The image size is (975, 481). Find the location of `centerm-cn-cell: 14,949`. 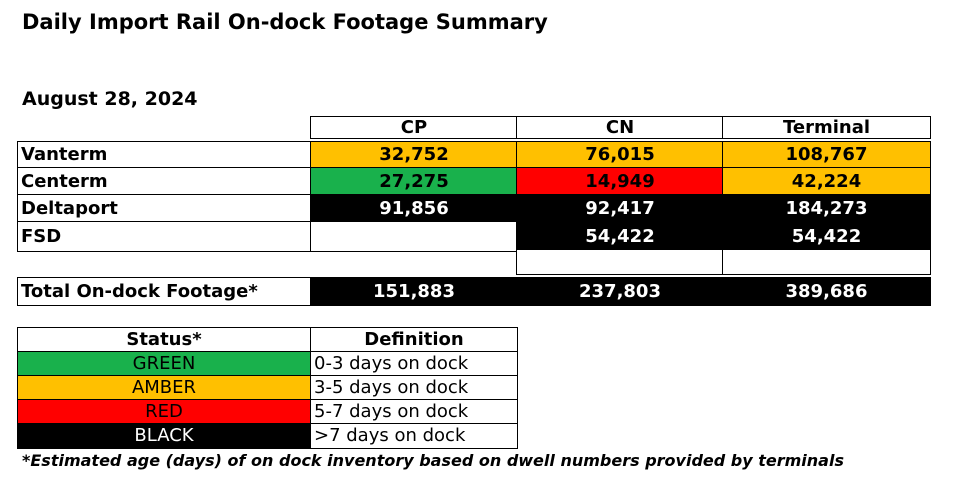

centerm-cn-cell: 14,949 is located at coordinates (620, 181).